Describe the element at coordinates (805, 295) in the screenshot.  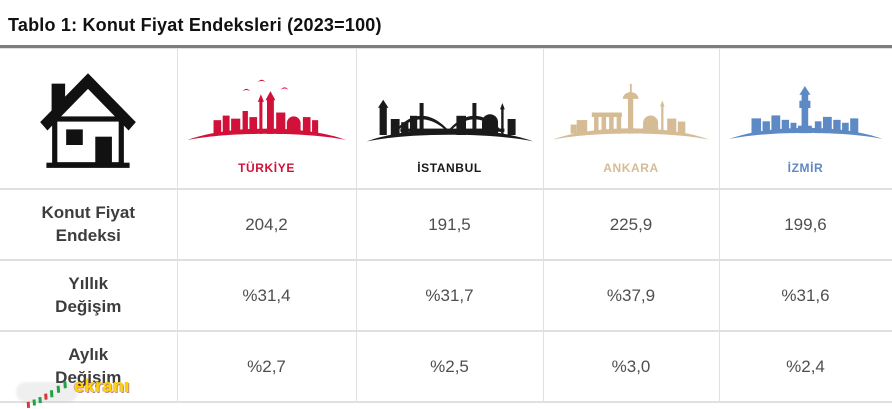
I see `value-cell: %31,6` at that location.